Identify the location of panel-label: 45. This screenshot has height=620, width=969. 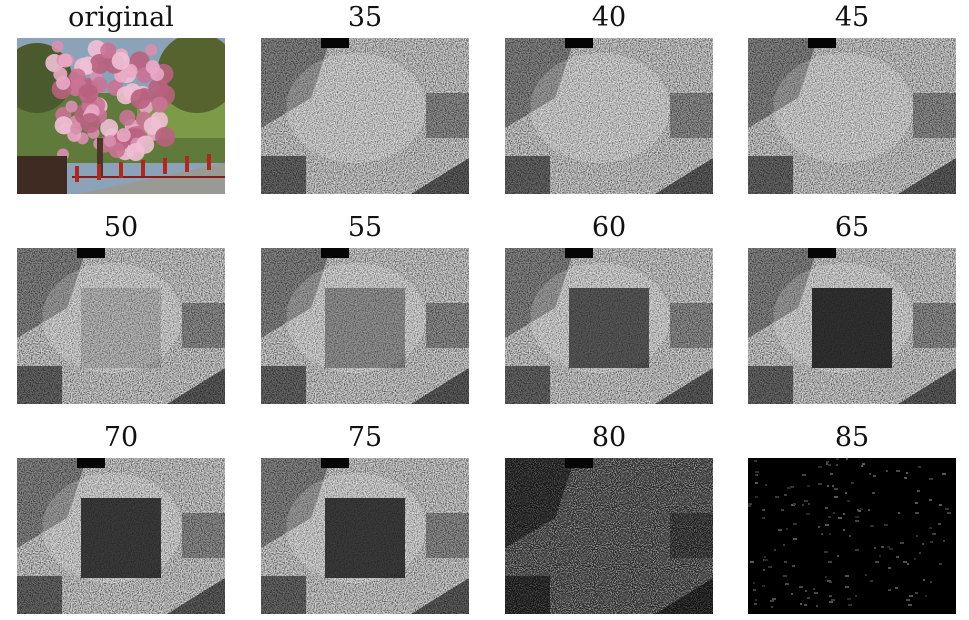
(852, 17).